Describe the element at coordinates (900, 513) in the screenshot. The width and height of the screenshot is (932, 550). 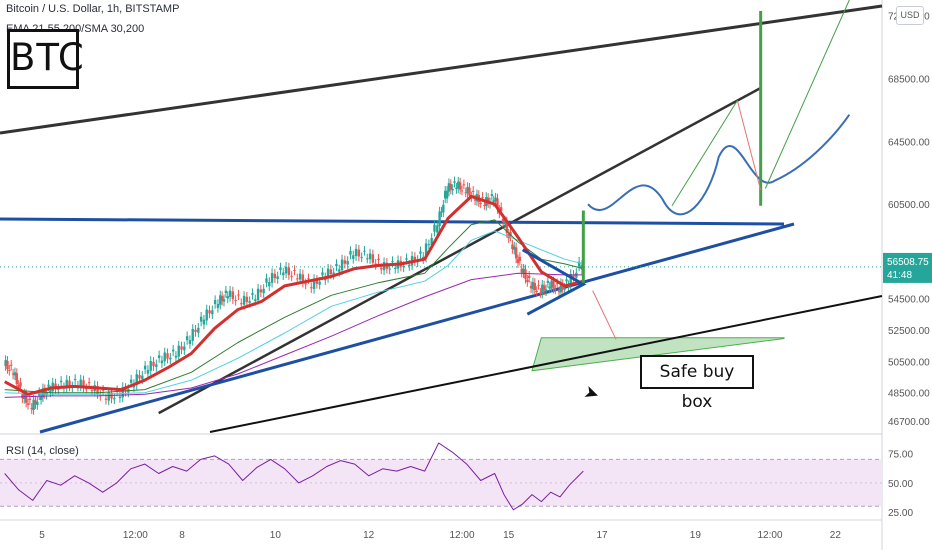
I see `rsi-tick-label: 25.00` at that location.